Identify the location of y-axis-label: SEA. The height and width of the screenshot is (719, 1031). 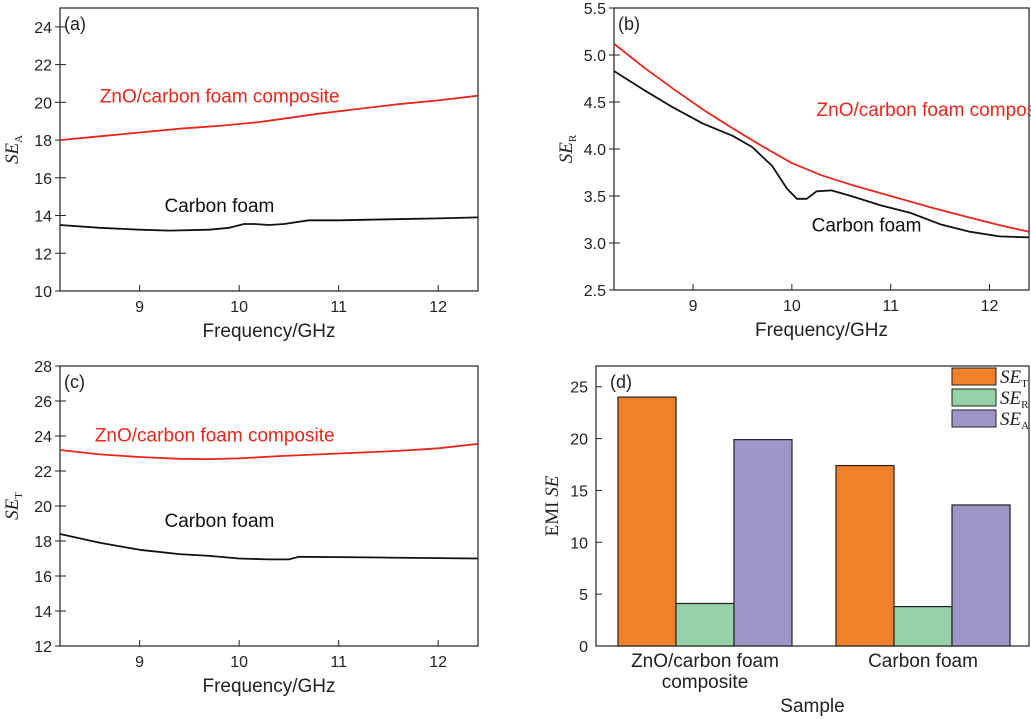
(13, 149).